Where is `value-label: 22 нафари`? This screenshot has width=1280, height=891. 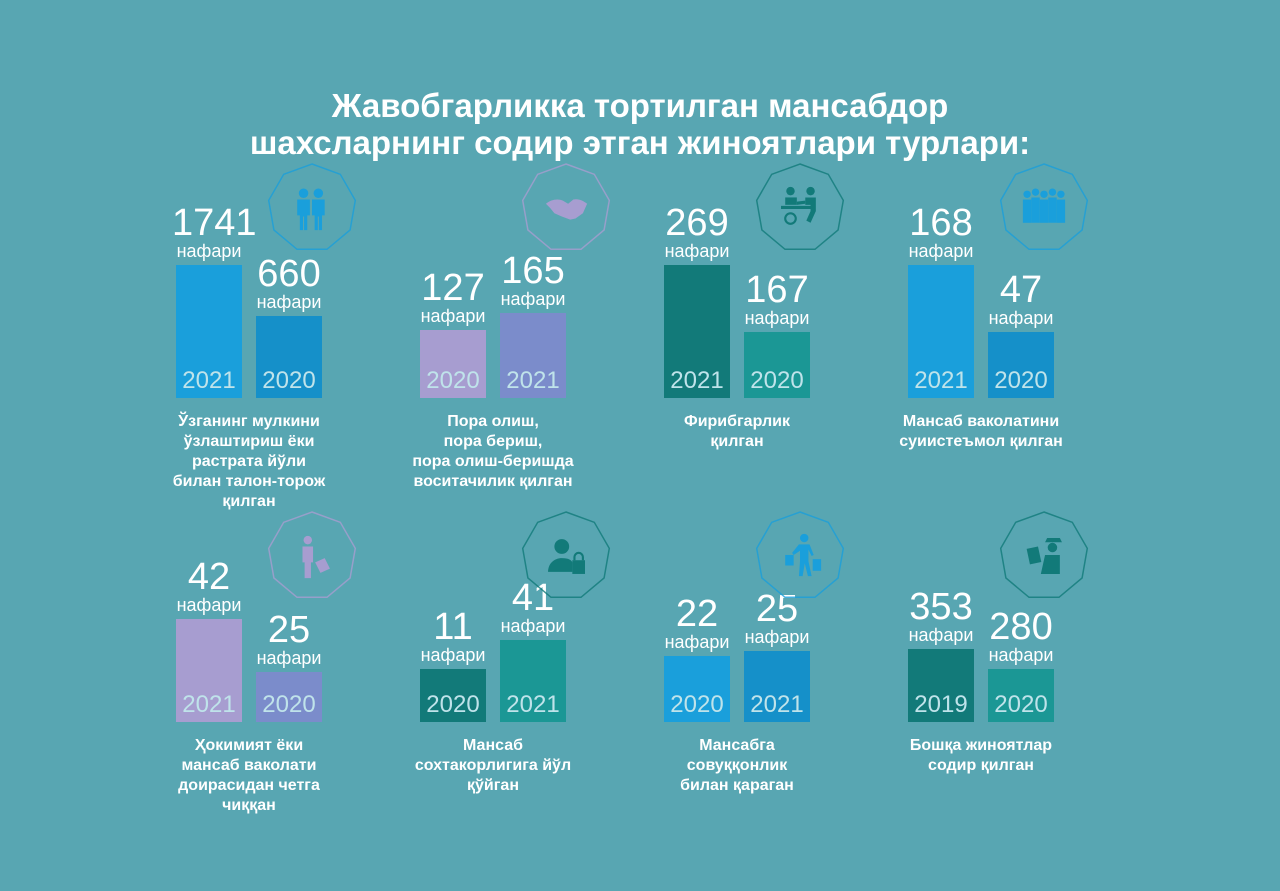 value-label: 22 нафари is located at coordinates (697, 622).